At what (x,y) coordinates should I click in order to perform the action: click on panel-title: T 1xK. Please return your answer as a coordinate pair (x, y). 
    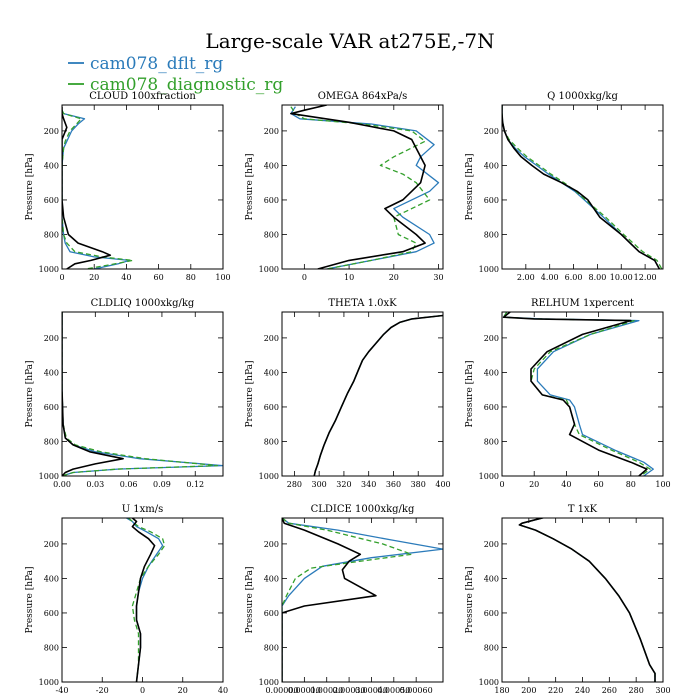
    Looking at the image, I should click on (583, 509).